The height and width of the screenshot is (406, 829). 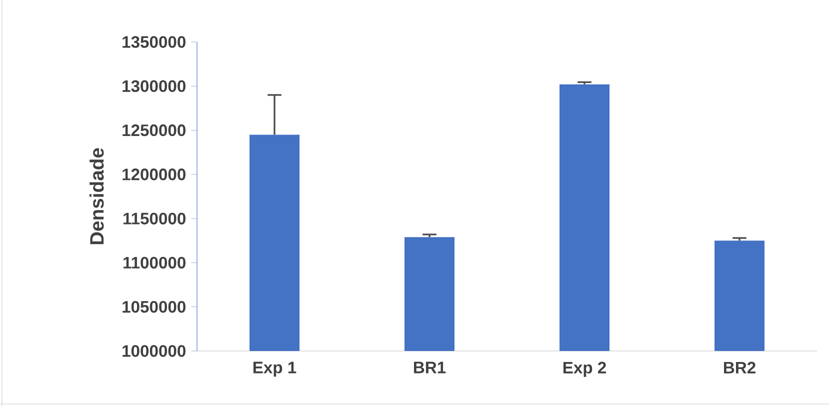 What do you see at coordinates (155, 262) in the screenshot?
I see `y-tick-label: 1100000` at bounding box center [155, 262].